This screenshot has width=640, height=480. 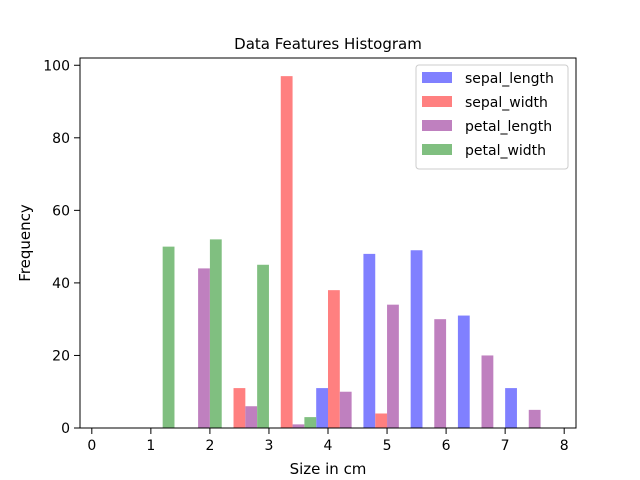 What do you see at coordinates (268, 446) in the screenshot?
I see `x-tick-label: 3` at bounding box center [268, 446].